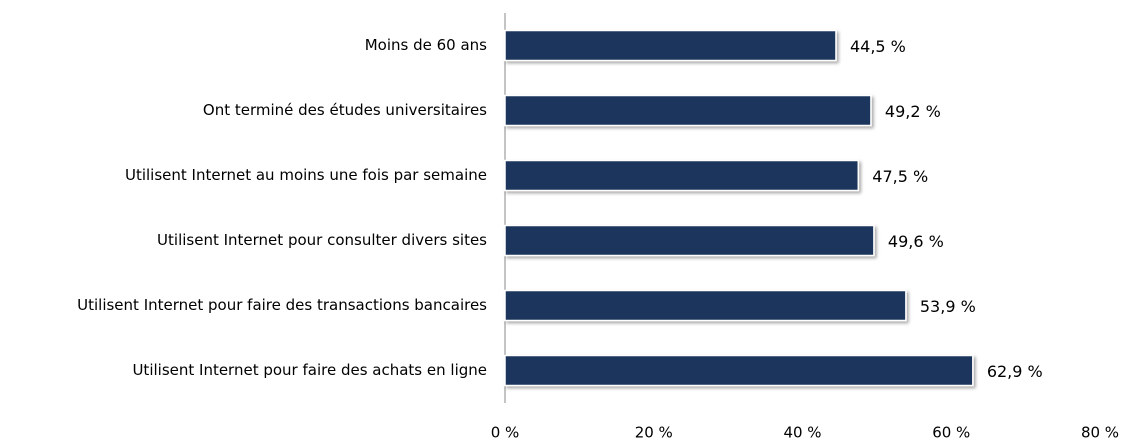  I want to click on value-label: 49,2 %, so click(913, 111).